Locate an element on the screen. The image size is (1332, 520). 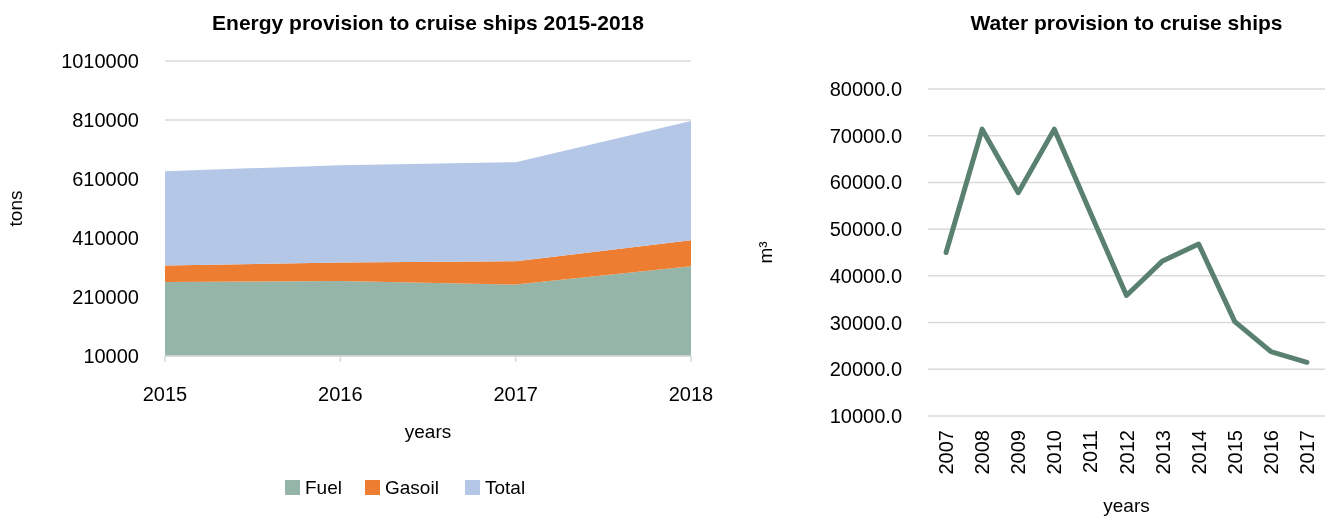
x-tick-label: 2008 is located at coordinates (982, 452).